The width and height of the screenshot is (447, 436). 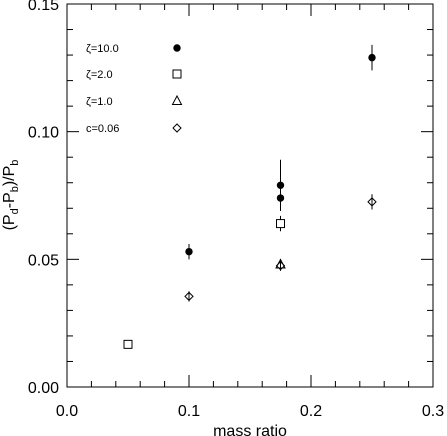 I want to click on x-tick-label: 0.2, so click(x=311, y=411).